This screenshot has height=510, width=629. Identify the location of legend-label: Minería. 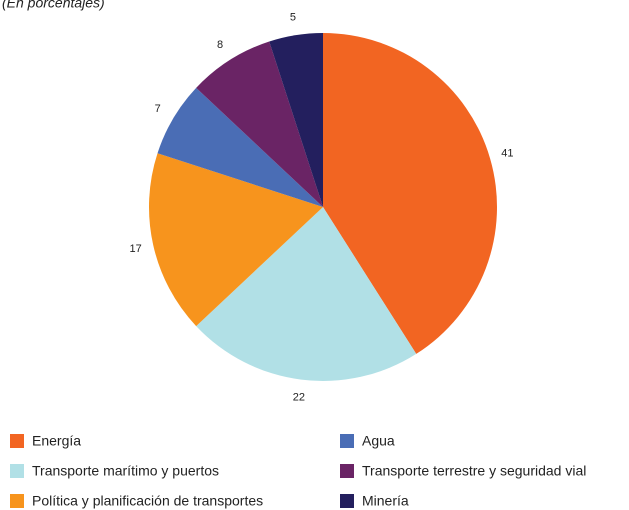
(385, 501).